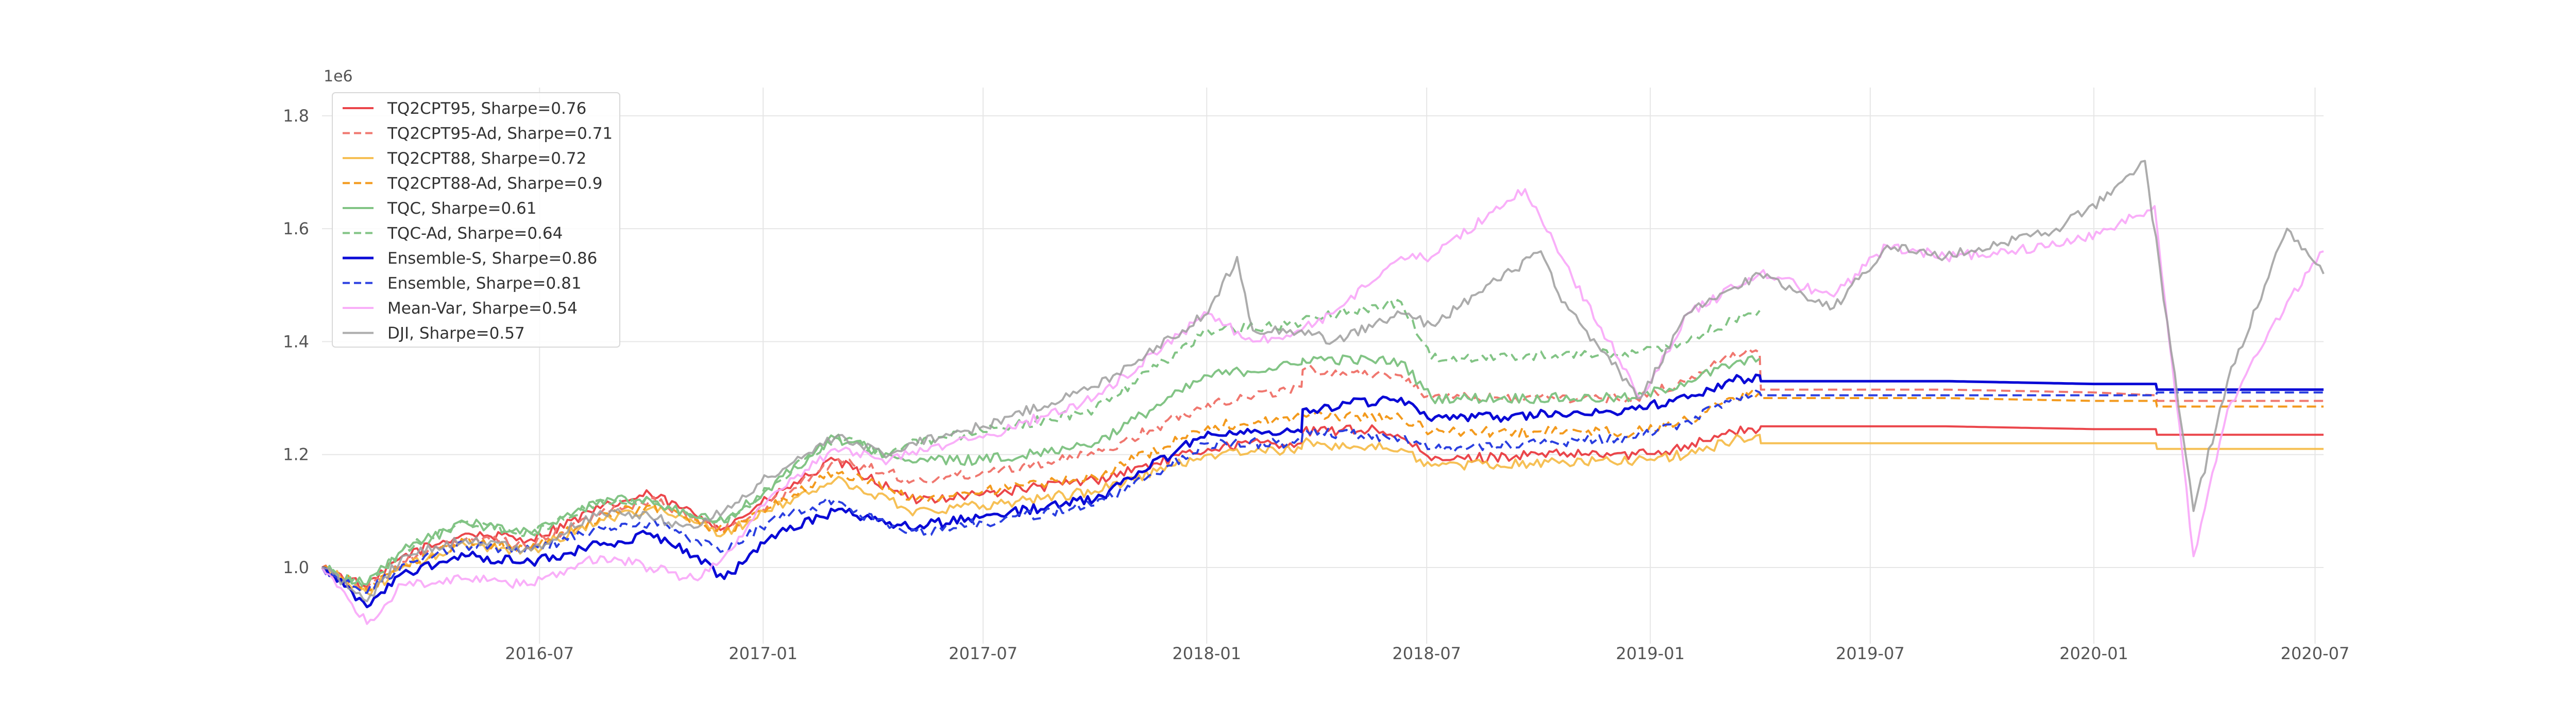 The height and width of the screenshot is (723, 2576). Describe the element at coordinates (486, 108) in the screenshot. I see `legend-label: TQ2CPT95, Sharpe=0.76` at that location.